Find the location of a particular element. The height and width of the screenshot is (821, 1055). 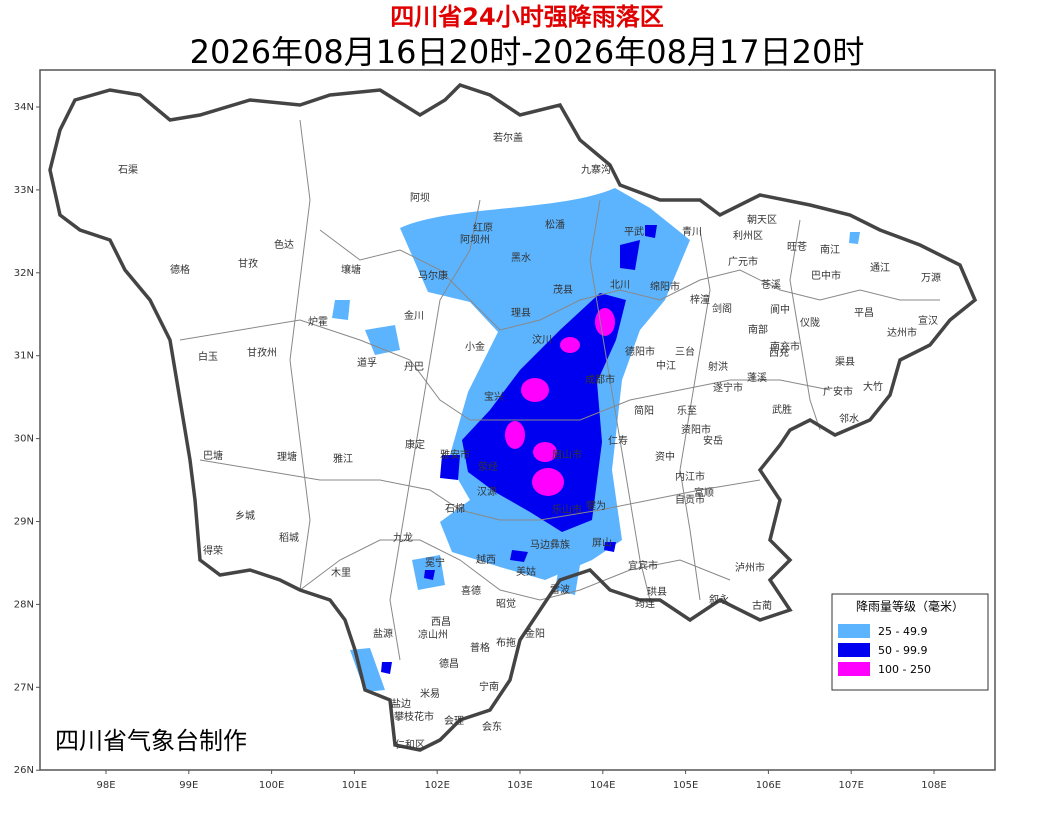

place-label: 汶川 is located at coordinates (542, 339).